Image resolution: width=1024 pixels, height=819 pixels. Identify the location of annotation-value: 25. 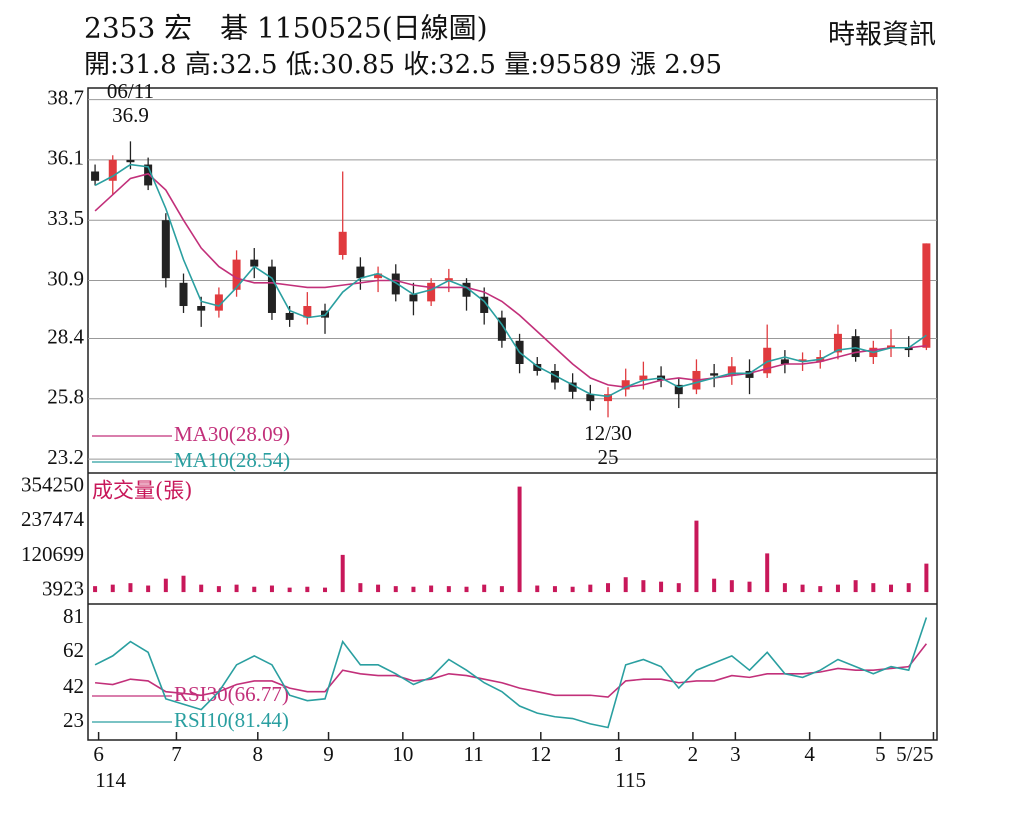
(608, 457).